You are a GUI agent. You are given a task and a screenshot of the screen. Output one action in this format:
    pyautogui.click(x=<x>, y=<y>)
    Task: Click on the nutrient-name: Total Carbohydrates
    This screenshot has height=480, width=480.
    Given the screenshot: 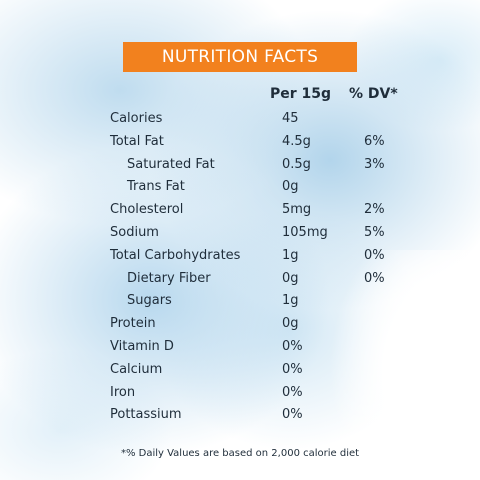 What is the action you would take?
    pyautogui.click(x=175, y=255)
    